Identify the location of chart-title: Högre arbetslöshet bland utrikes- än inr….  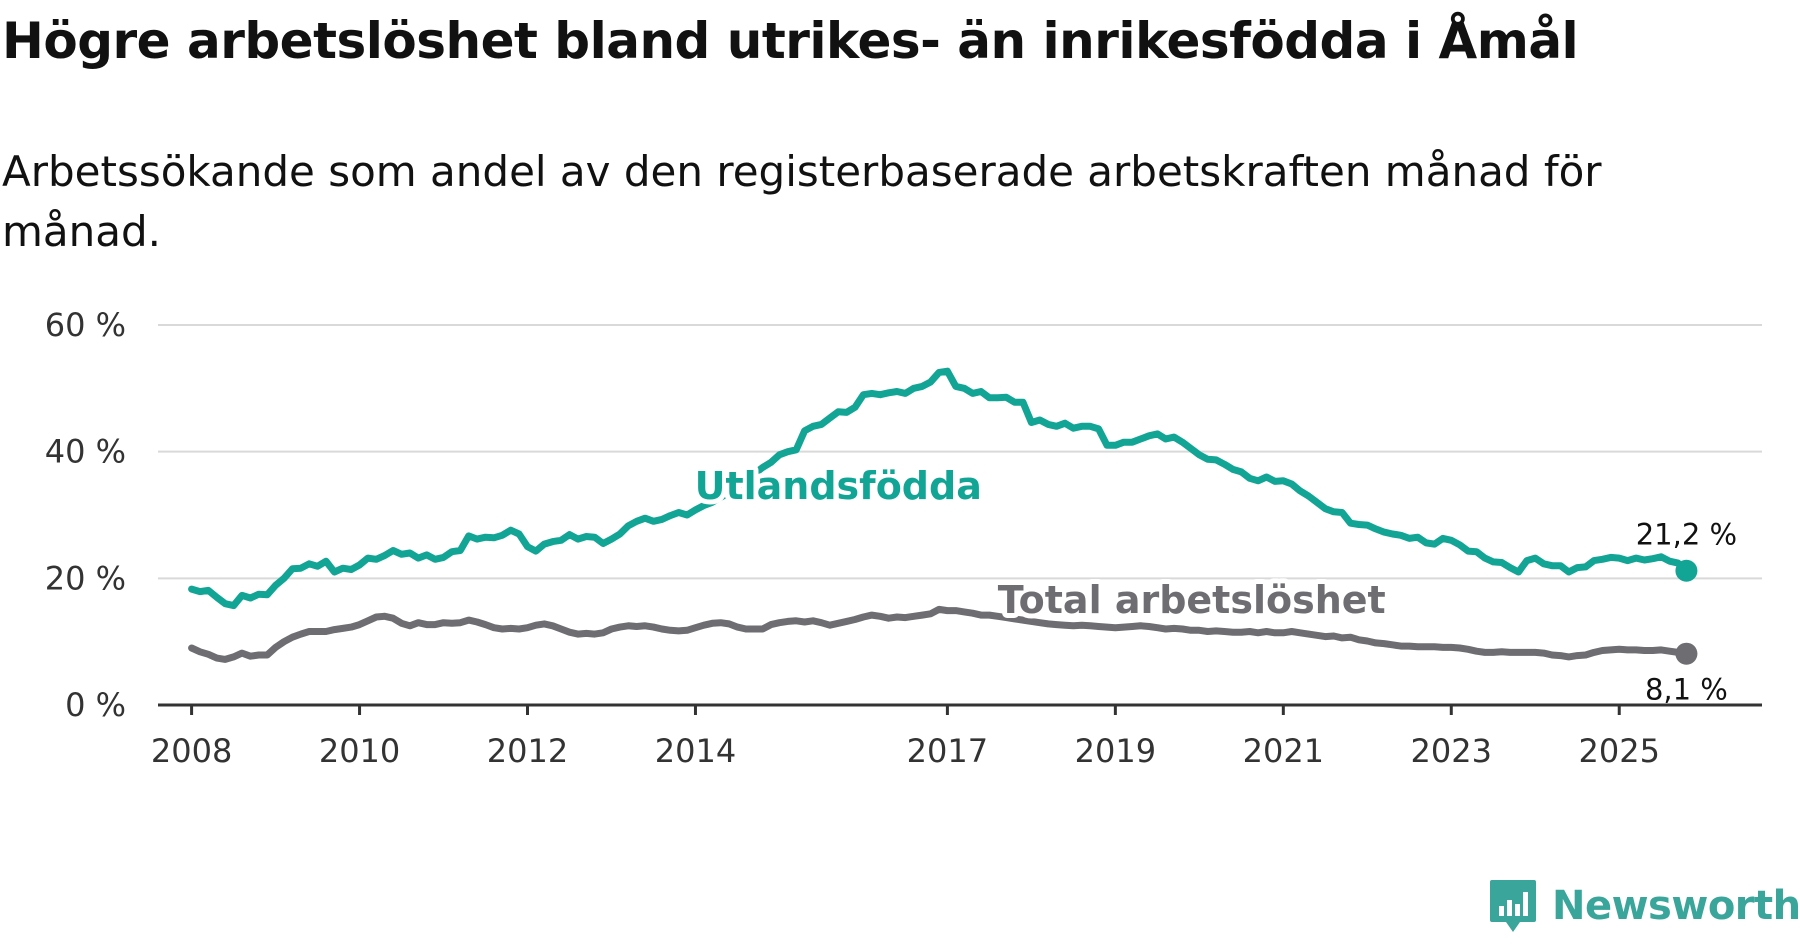
(790, 41).